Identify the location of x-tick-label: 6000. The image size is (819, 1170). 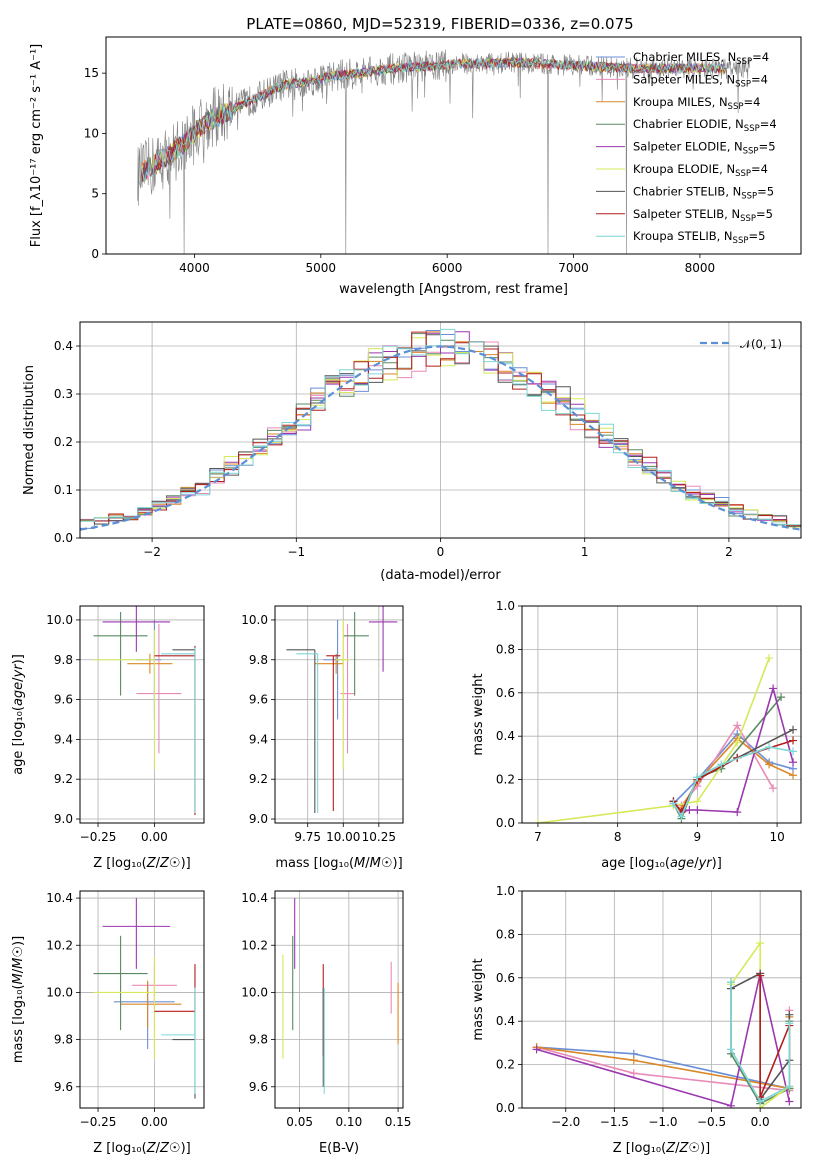
(447, 268).